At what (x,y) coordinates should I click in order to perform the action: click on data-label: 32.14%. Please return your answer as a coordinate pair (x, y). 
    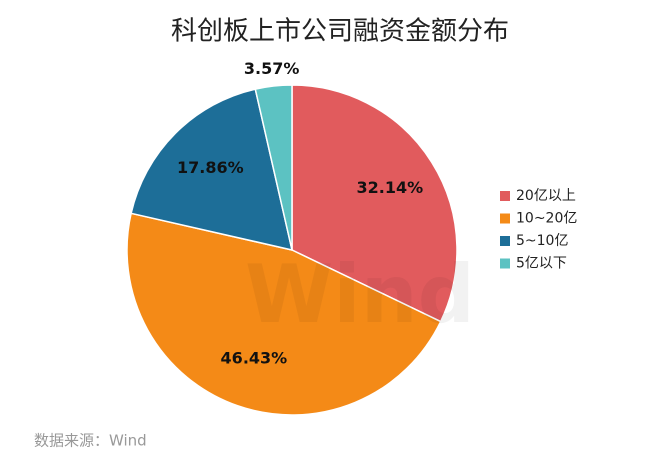
    Looking at the image, I should click on (389, 187).